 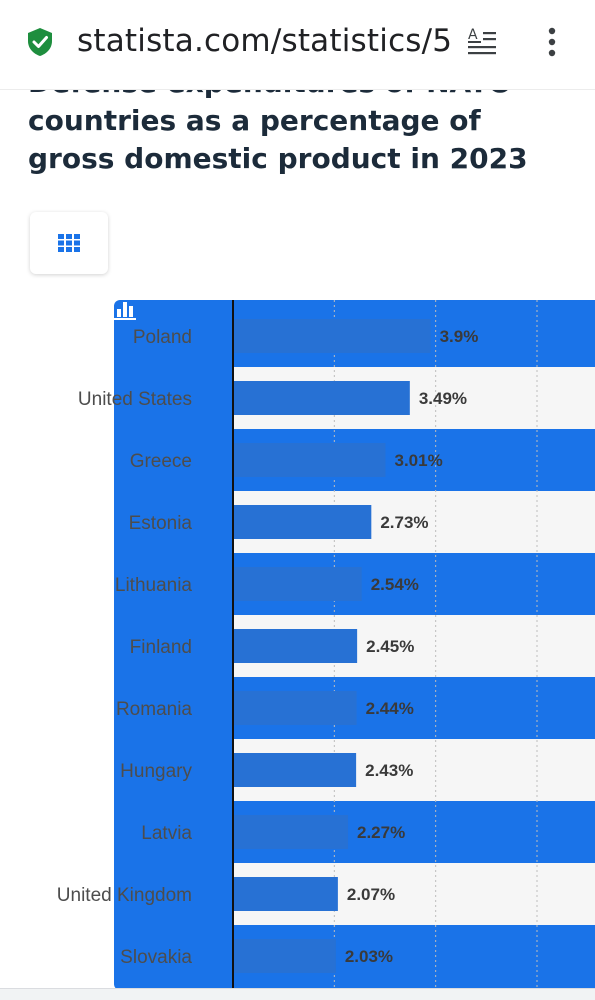 What do you see at coordinates (297, 994) in the screenshot?
I see `bottom-edge` at bounding box center [297, 994].